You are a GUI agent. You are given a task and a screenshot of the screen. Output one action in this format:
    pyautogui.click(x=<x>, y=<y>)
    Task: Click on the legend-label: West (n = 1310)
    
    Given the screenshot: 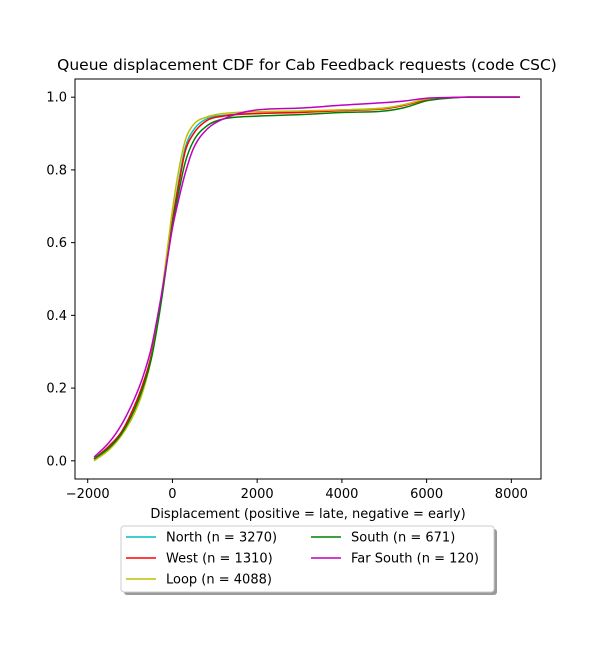 What is the action you would take?
    pyautogui.click(x=219, y=559)
    